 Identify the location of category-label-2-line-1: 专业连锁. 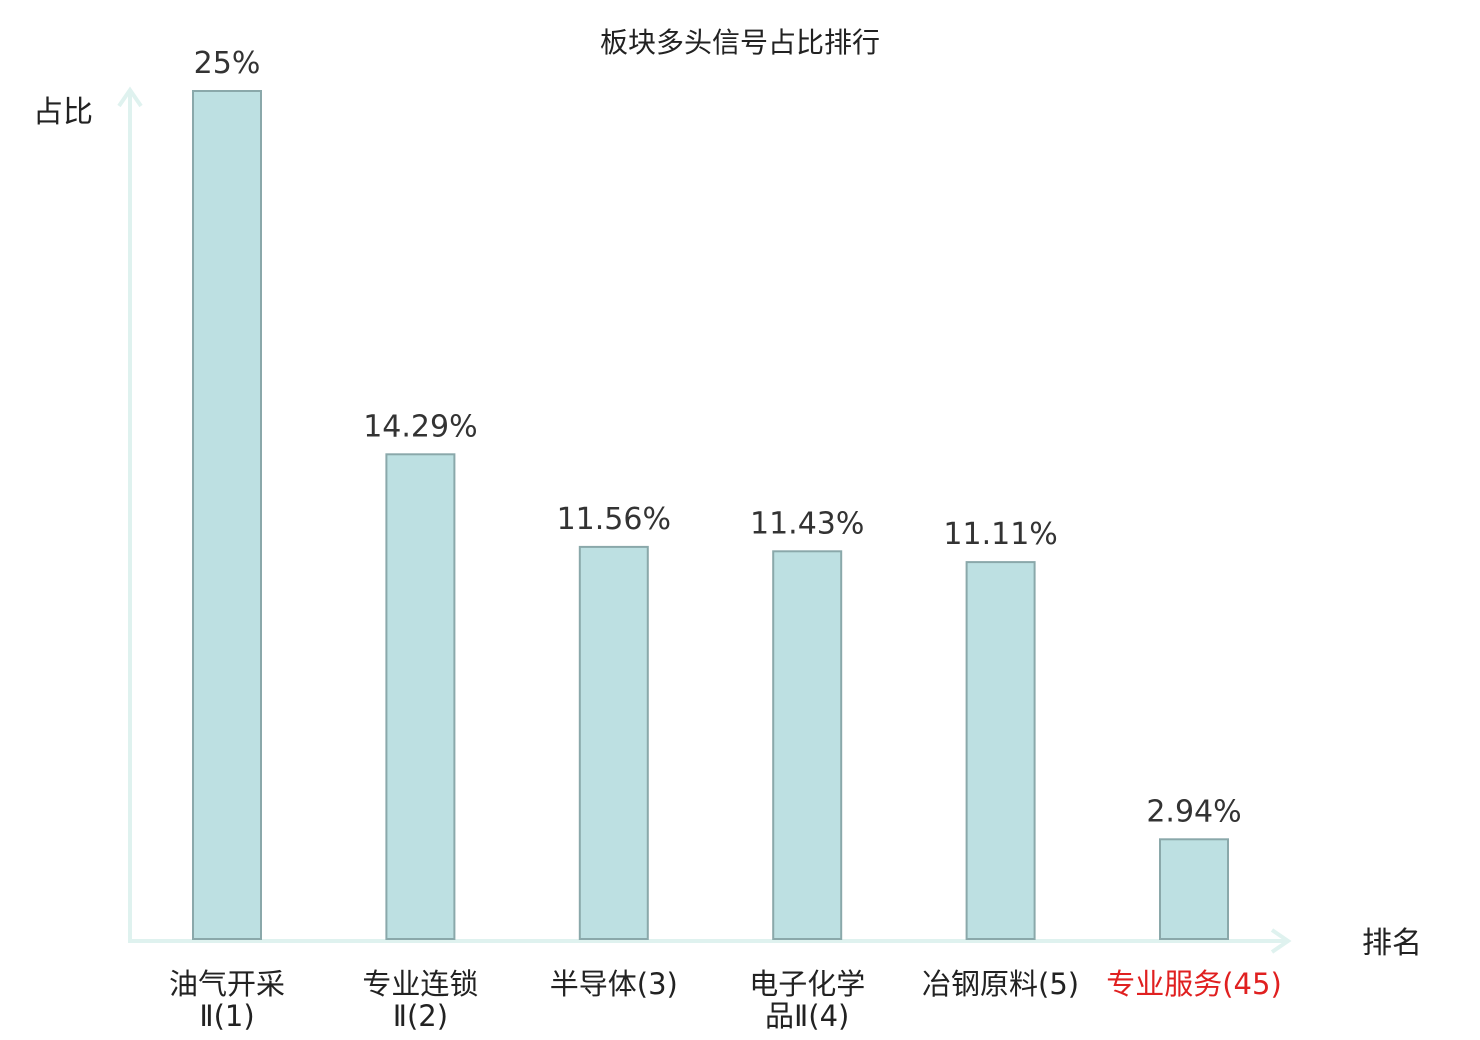
(420, 984).